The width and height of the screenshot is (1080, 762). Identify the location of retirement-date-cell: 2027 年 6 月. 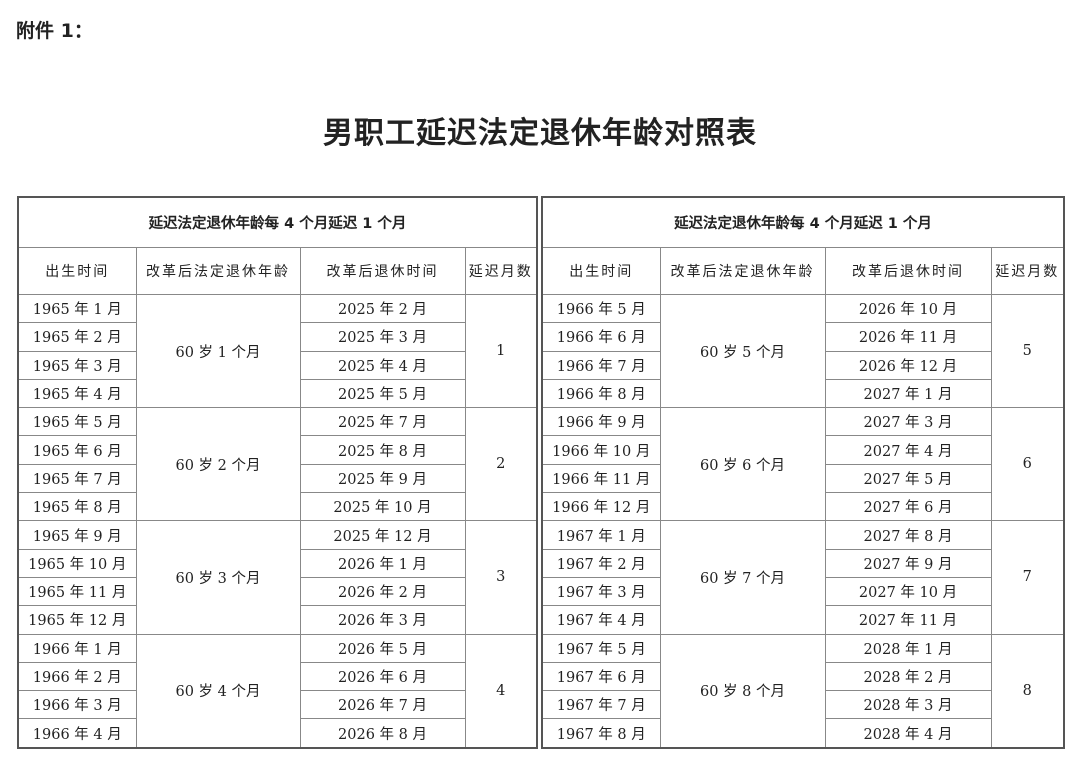
(908, 507).